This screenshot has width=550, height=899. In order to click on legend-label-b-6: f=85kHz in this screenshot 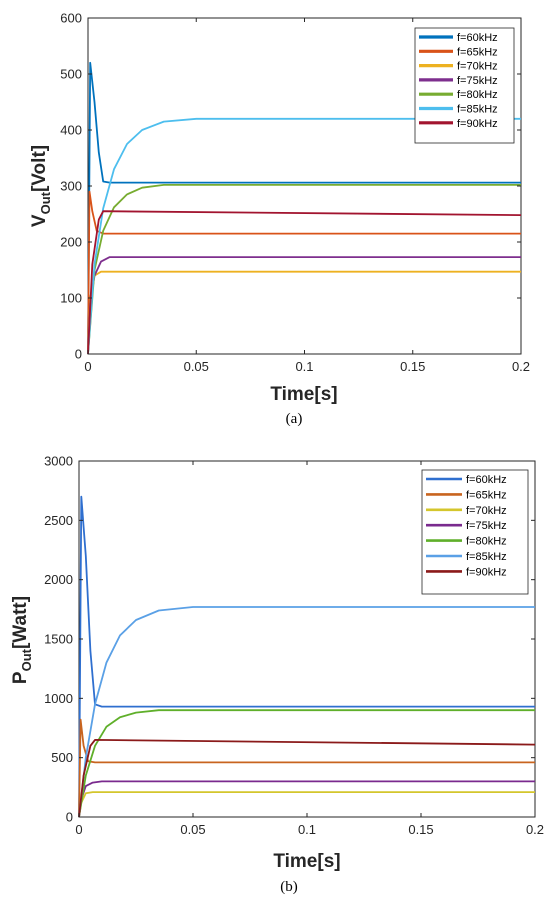, I will do `click(486, 557)`.